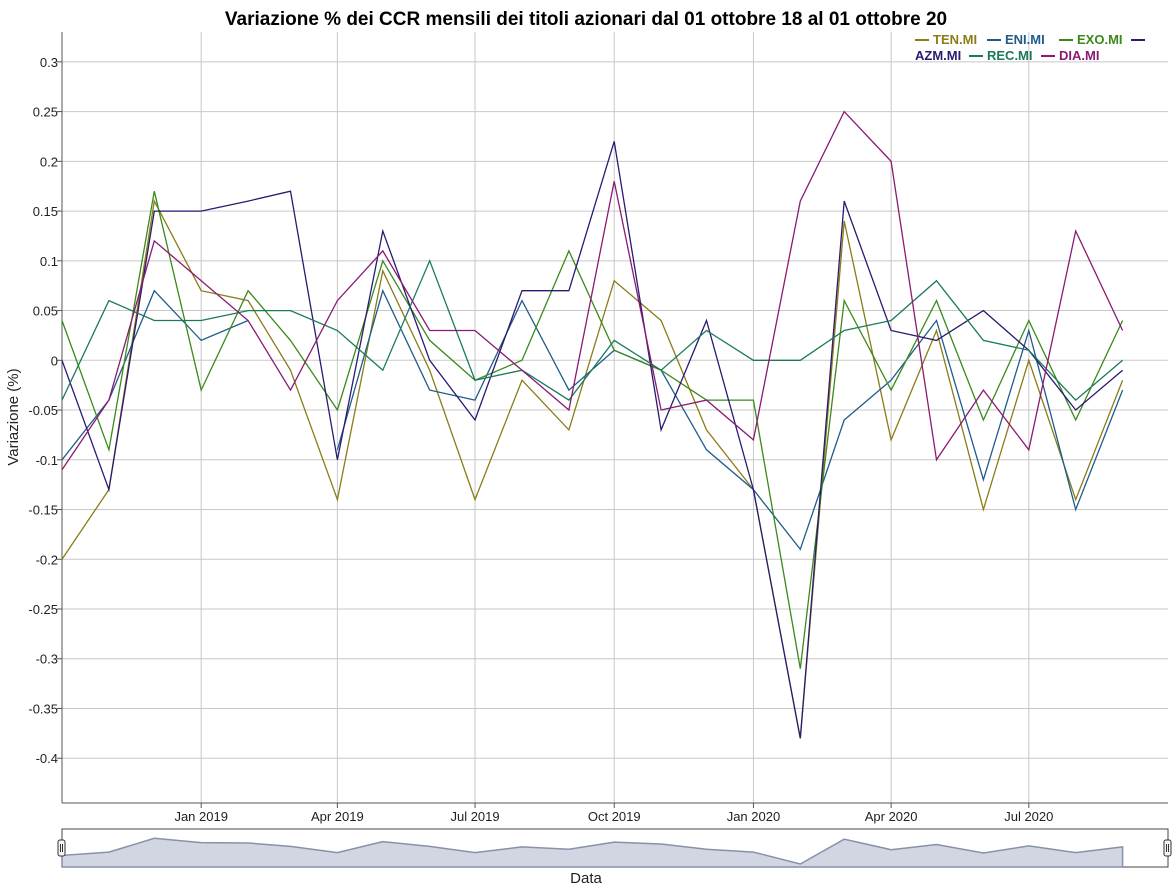  What do you see at coordinates (337, 816) in the screenshot?
I see `x-tick-label: Apr 2019` at bounding box center [337, 816].